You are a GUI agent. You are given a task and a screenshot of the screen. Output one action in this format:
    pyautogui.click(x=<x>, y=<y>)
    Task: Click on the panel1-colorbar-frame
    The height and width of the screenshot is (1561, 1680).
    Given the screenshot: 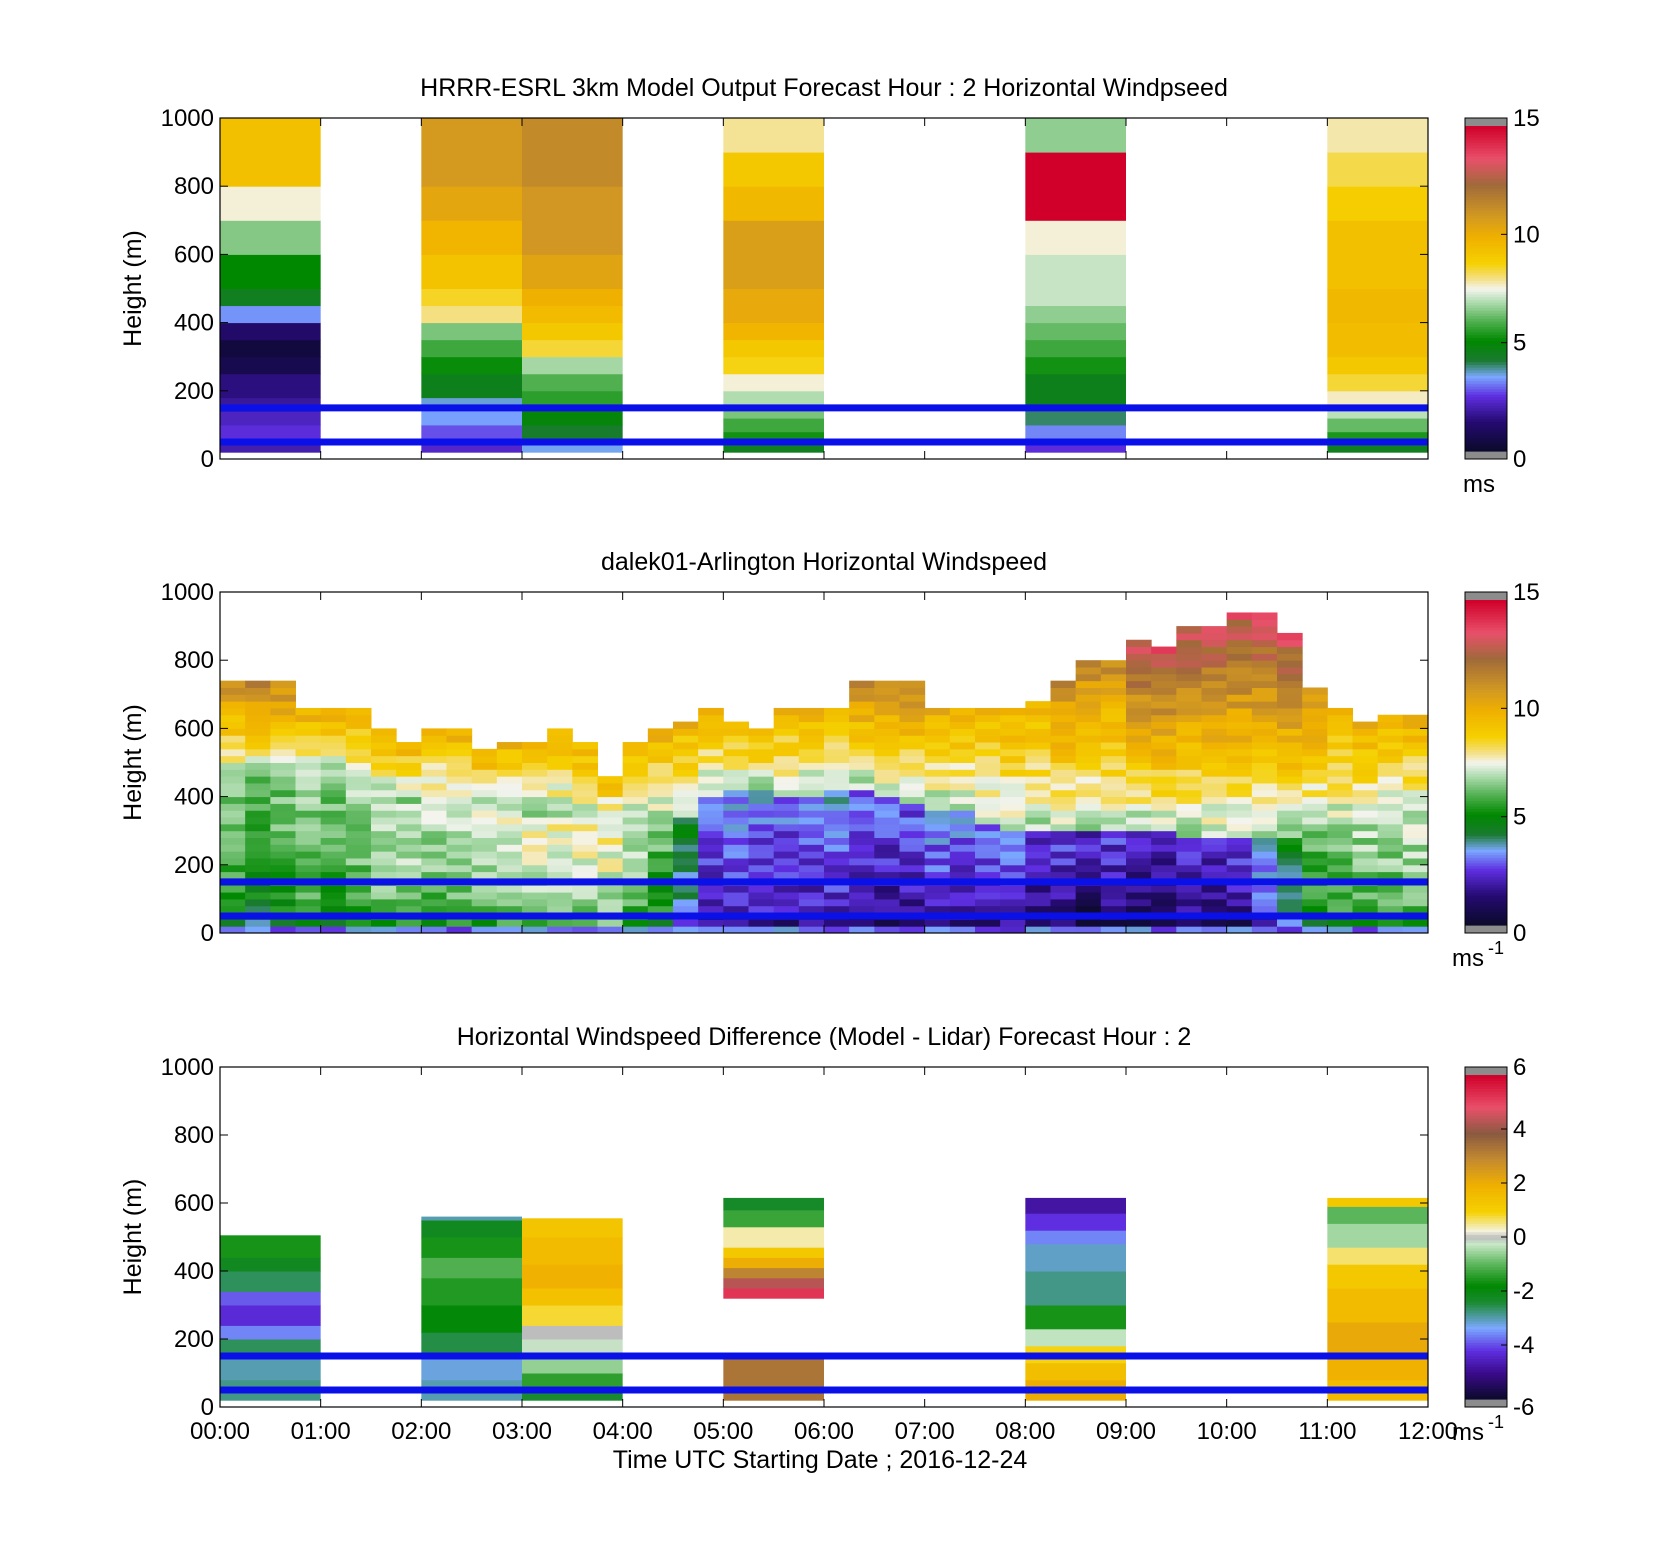 What is the action you would take?
    pyautogui.click(x=1486, y=288)
    